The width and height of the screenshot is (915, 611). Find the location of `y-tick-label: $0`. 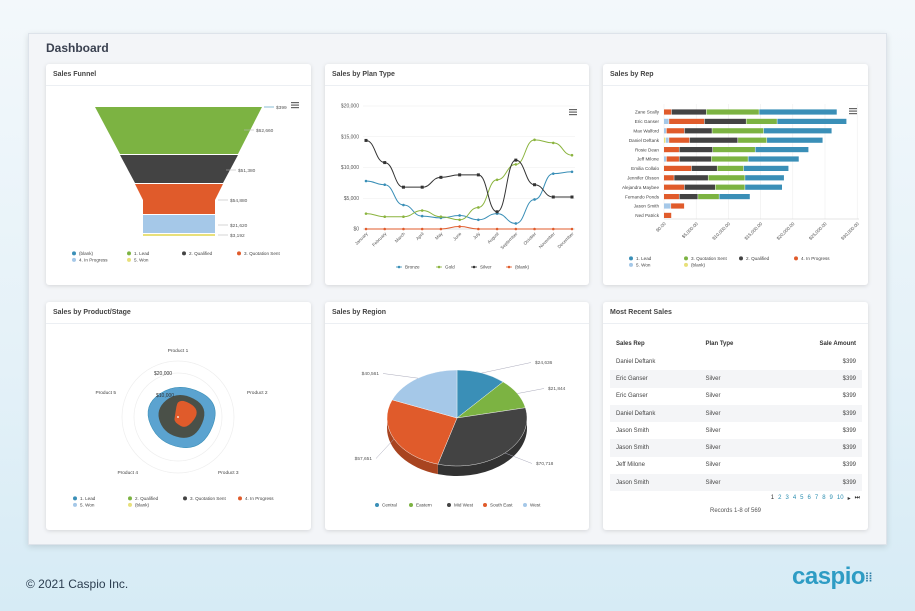

y-tick-label: $0 is located at coordinates (356, 230).